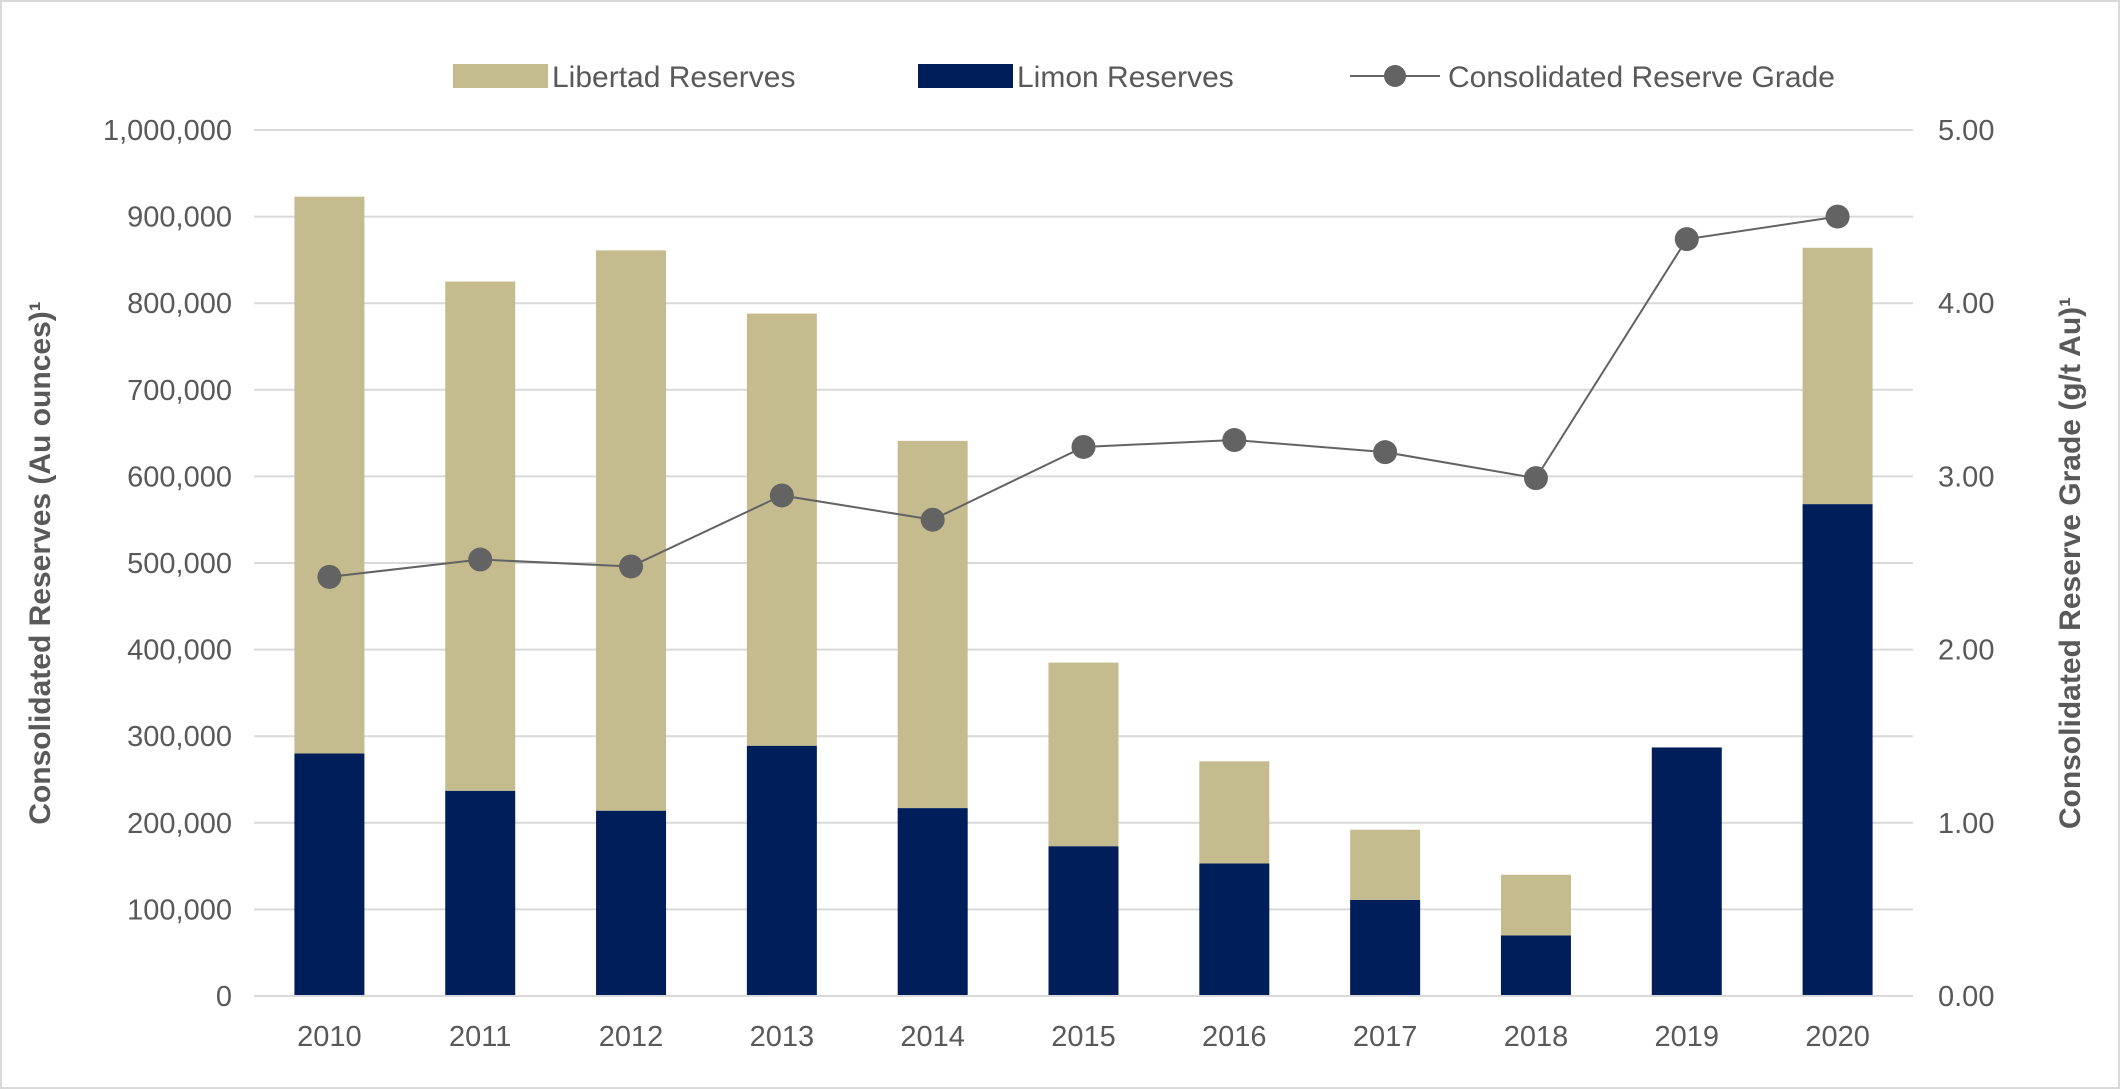 Image resolution: width=2120 pixels, height=1089 pixels. What do you see at coordinates (40, 562) in the screenshot?
I see `y-axis-label: Consolidated Reserves (Au ounces)¹` at bounding box center [40, 562].